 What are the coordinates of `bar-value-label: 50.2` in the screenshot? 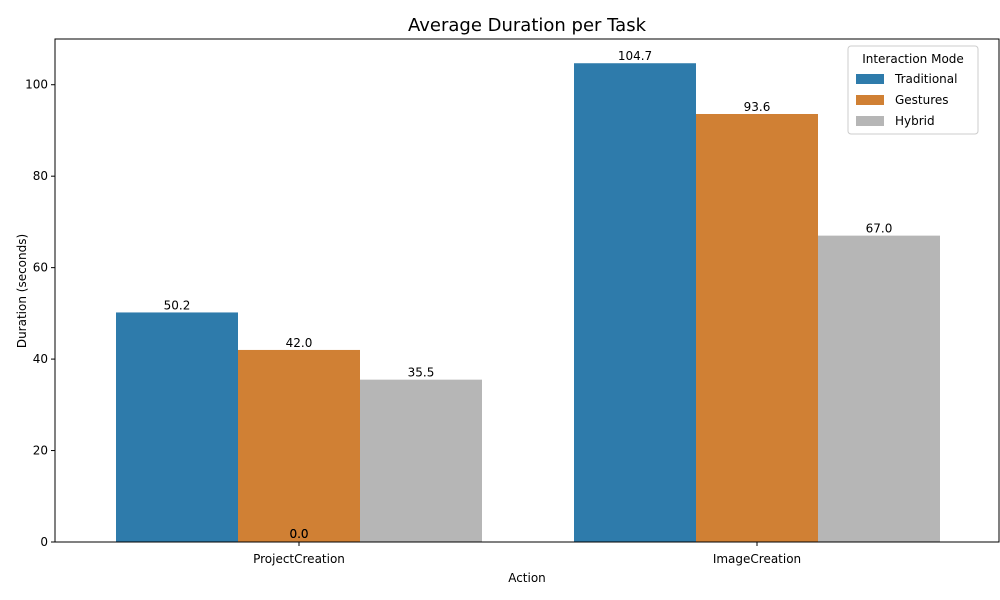 It's located at (177, 305).